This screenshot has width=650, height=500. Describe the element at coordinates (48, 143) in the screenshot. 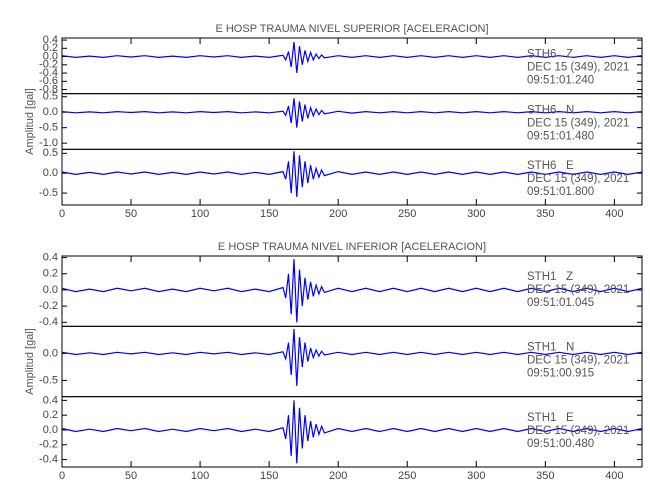

I see `y-tick-label: -1.0` at that location.